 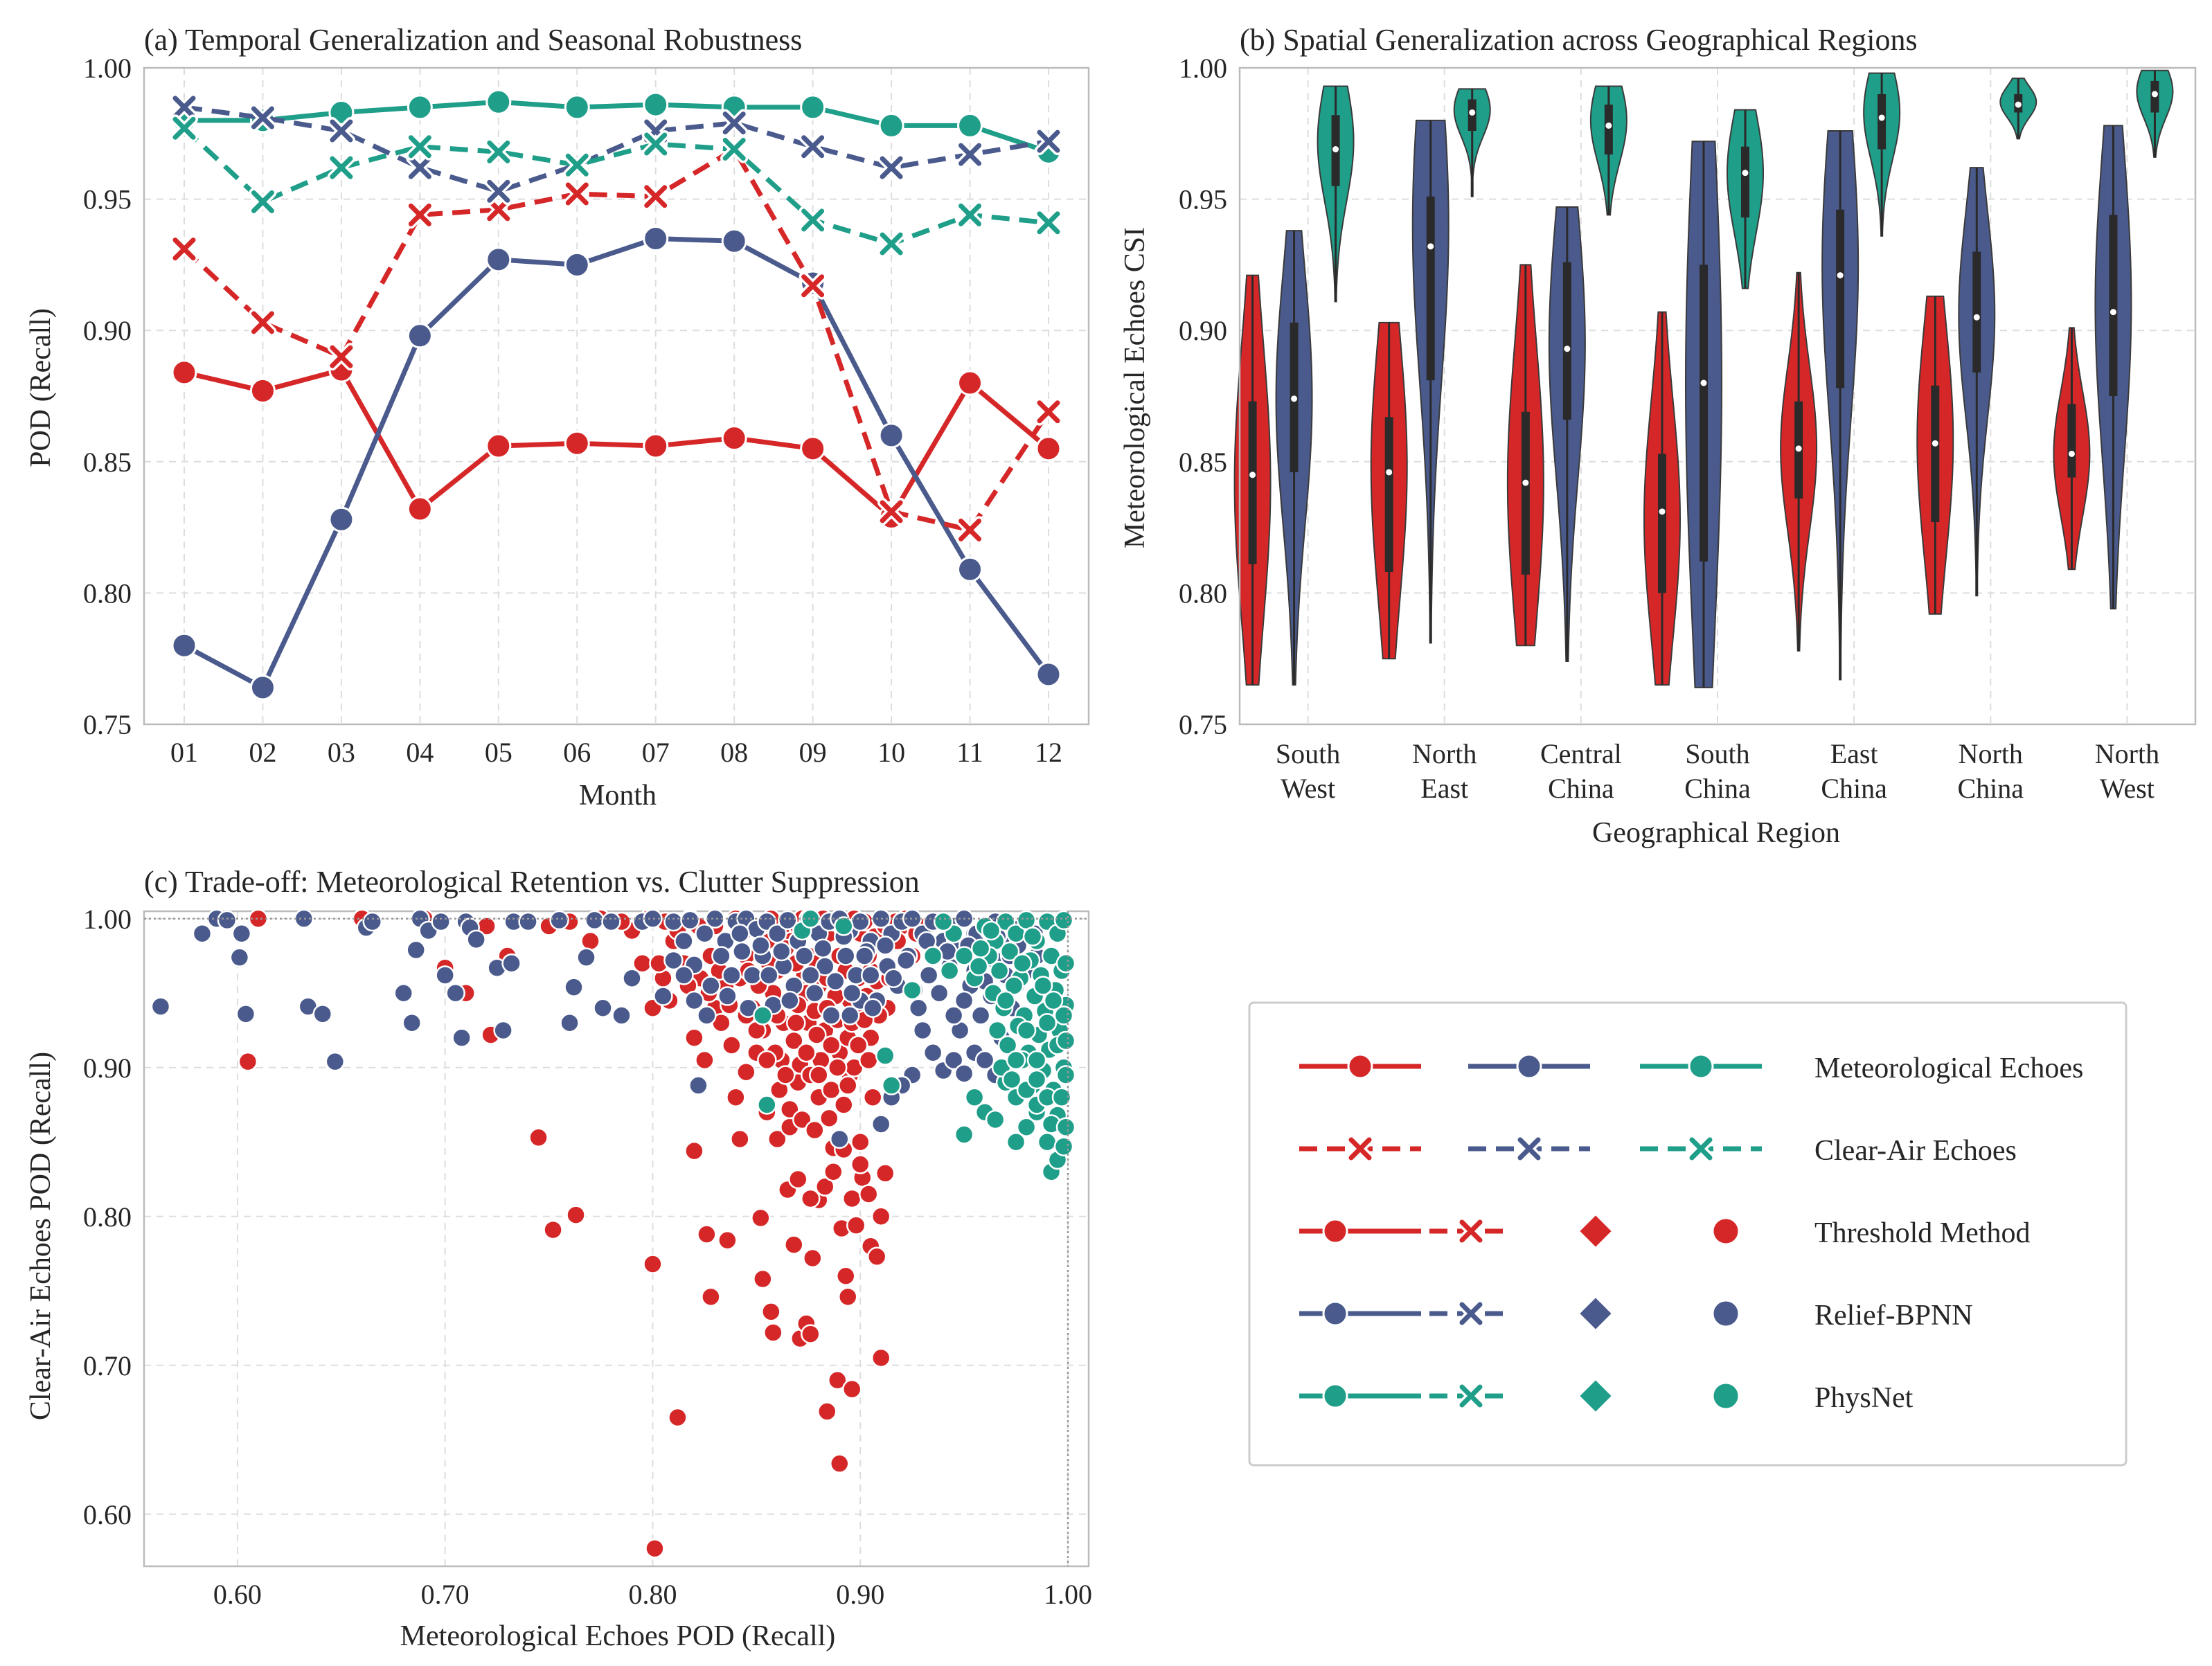 What do you see at coordinates (1948, 1068) in the screenshot?
I see `legend-label-meteorological-echoes: Meteorological Echoes` at bounding box center [1948, 1068].